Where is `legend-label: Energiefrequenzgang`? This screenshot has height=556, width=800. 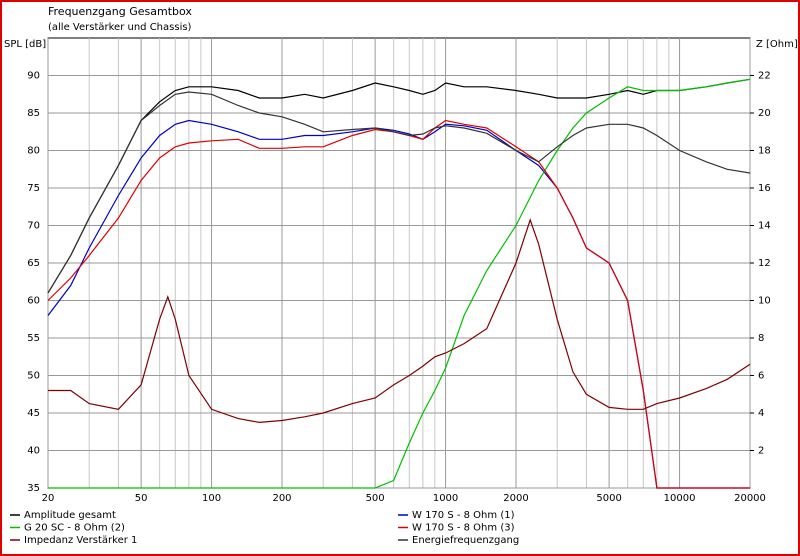
legend-label: Energiefrequenzgang is located at coordinates (465, 540).